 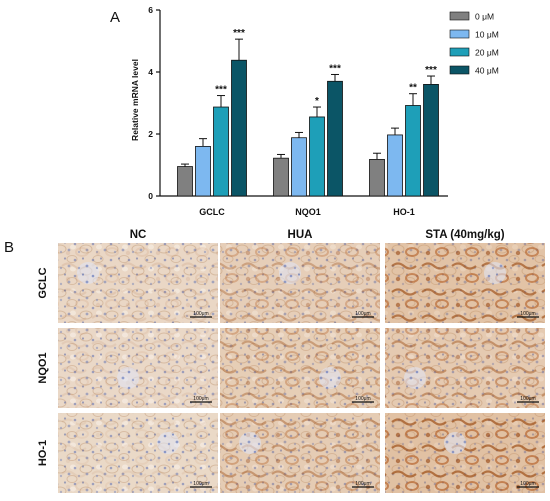 What do you see at coordinates (404, 212) in the screenshot?
I see `x-tick-label: HO-1` at bounding box center [404, 212].